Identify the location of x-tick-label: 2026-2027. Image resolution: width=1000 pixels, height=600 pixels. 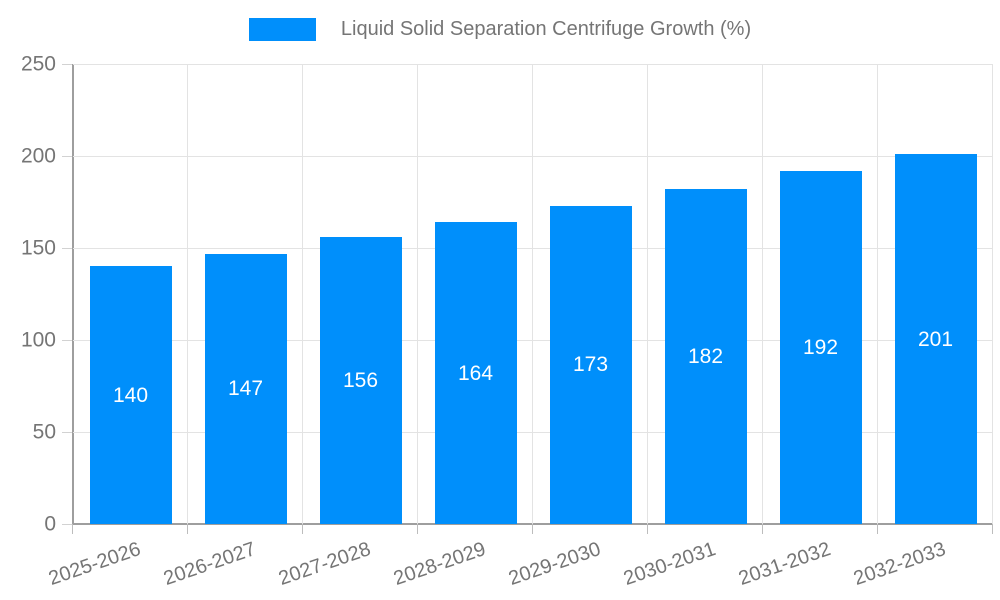
(209, 564).